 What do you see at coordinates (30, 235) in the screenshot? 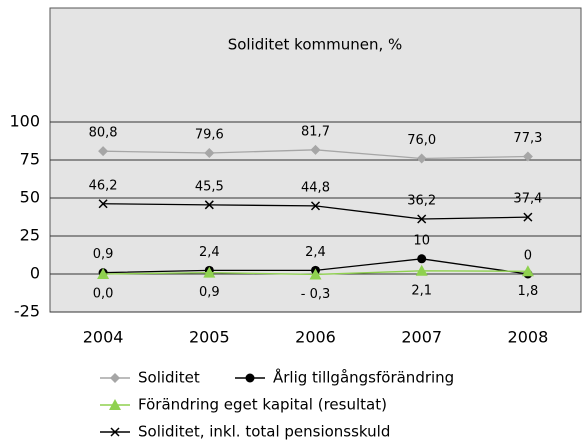
I see `y-tick-label: 25` at bounding box center [30, 235].